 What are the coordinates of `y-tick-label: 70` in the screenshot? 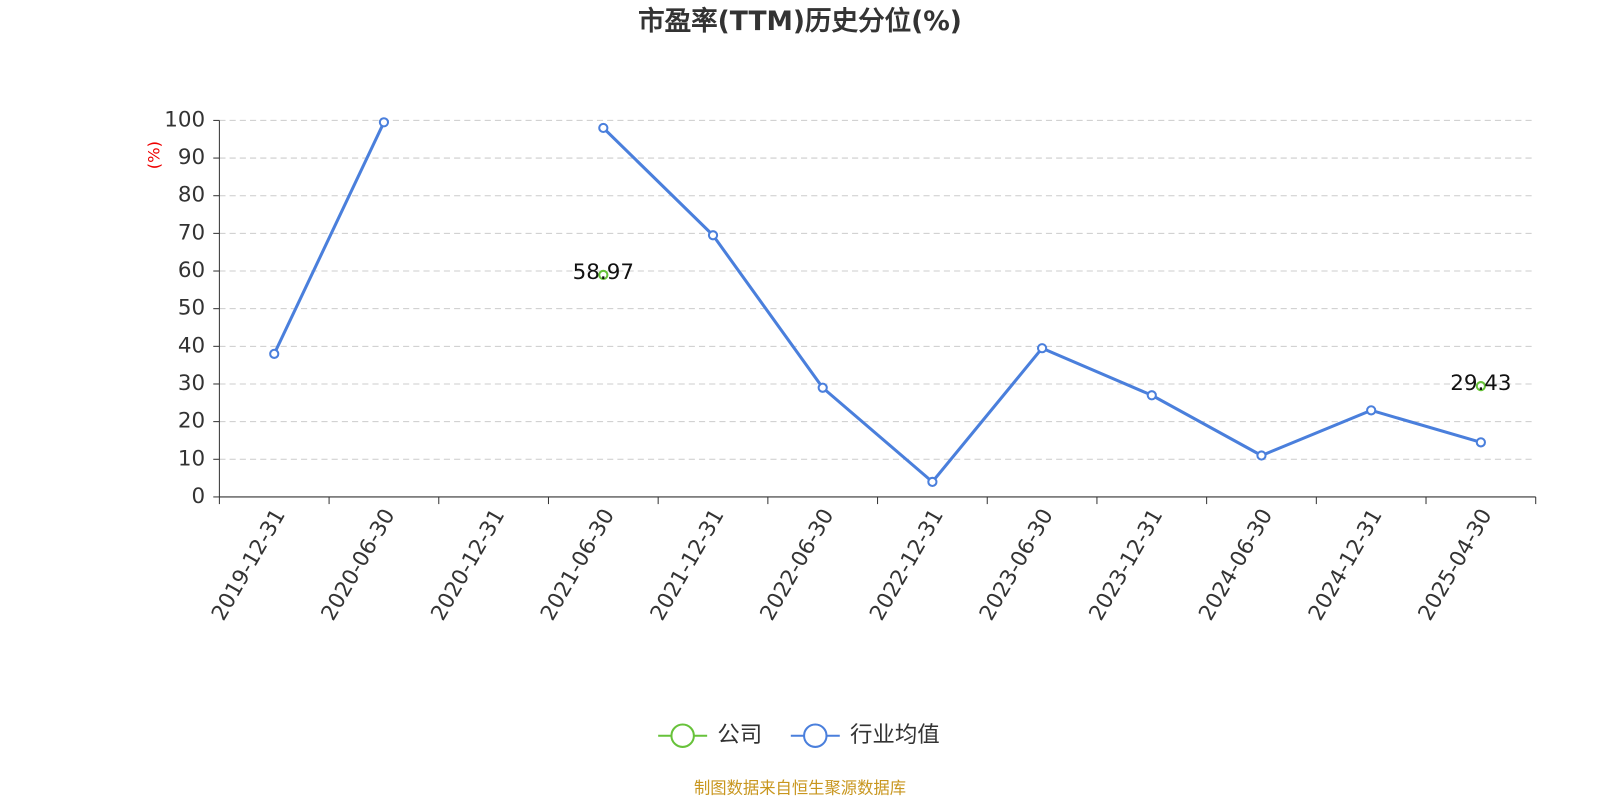 It's located at (191, 232).